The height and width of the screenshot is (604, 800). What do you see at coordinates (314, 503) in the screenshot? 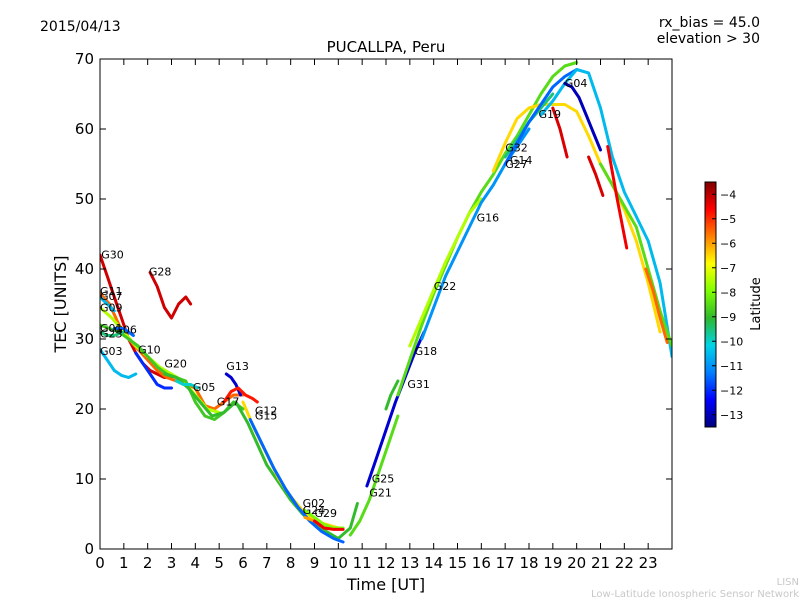
I see `sat-label-g02: G02` at bounding box center [314, 503].